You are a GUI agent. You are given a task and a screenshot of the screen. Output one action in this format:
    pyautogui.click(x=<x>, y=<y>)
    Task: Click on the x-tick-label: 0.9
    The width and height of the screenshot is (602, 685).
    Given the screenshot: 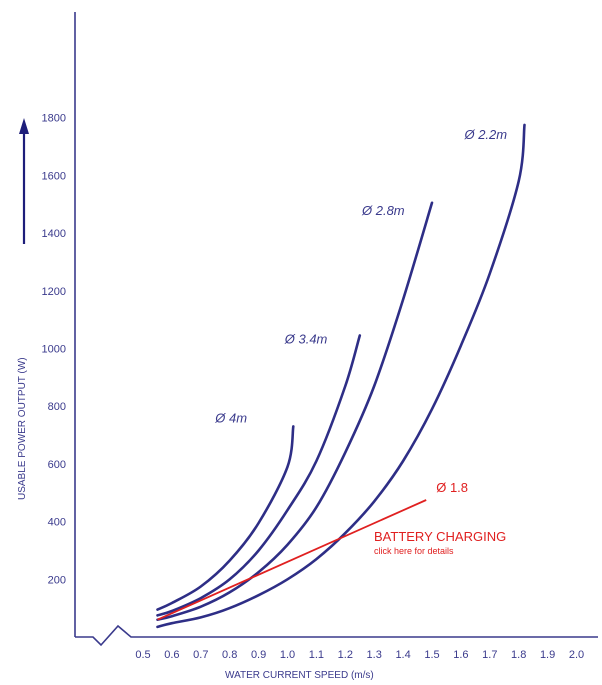 What is the action you would take?
    pyautogui.click(x=258, y=655)
    